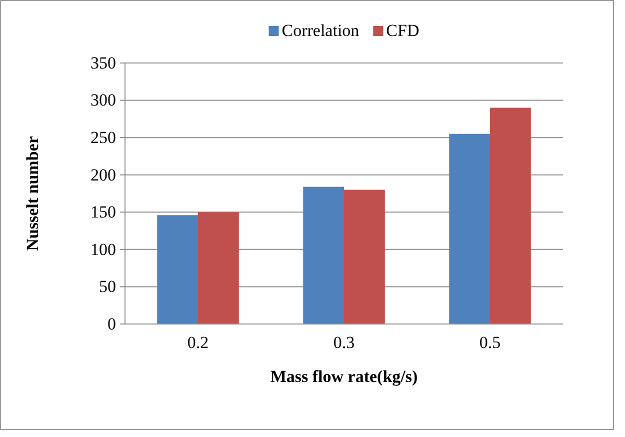 The height and width of the screenshot is (437, 625). I want to click on y-tick-label: 100, so click(103, 249).